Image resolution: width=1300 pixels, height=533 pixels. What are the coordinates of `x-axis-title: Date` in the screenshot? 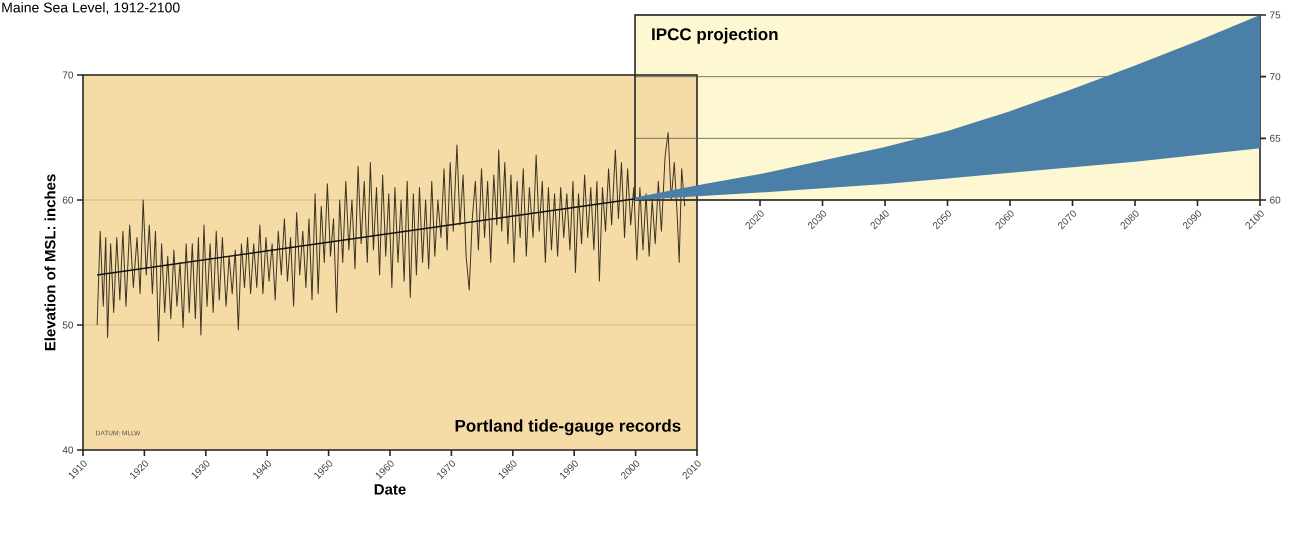 It's located at (390, 489).